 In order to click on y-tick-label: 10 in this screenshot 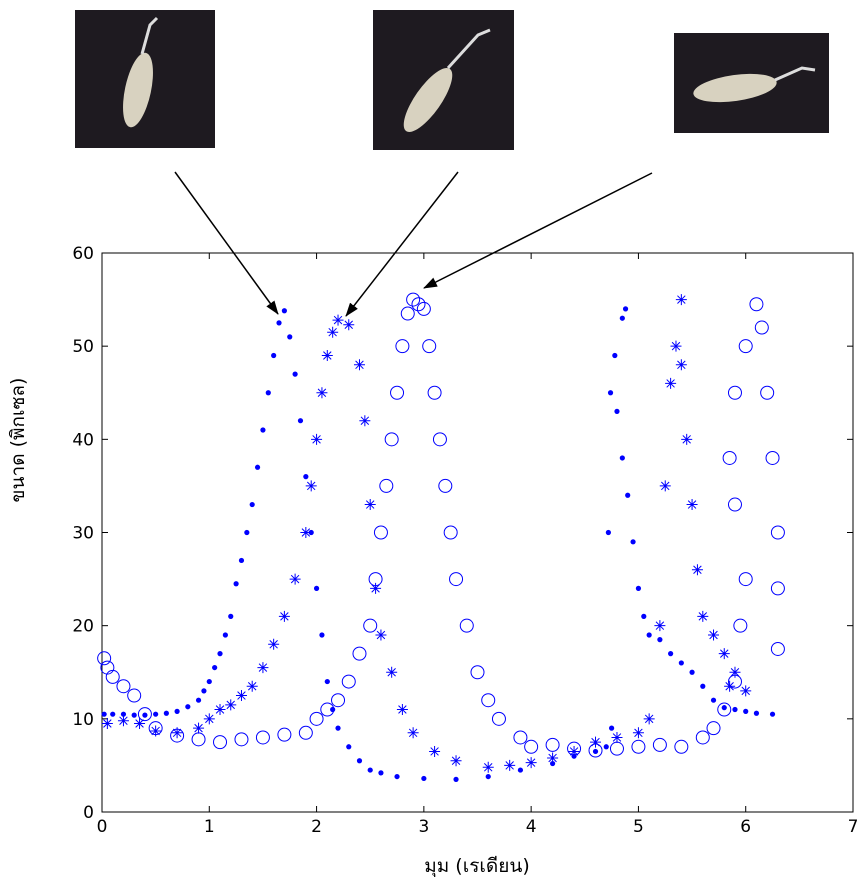, I will do `click(83, 720)`.